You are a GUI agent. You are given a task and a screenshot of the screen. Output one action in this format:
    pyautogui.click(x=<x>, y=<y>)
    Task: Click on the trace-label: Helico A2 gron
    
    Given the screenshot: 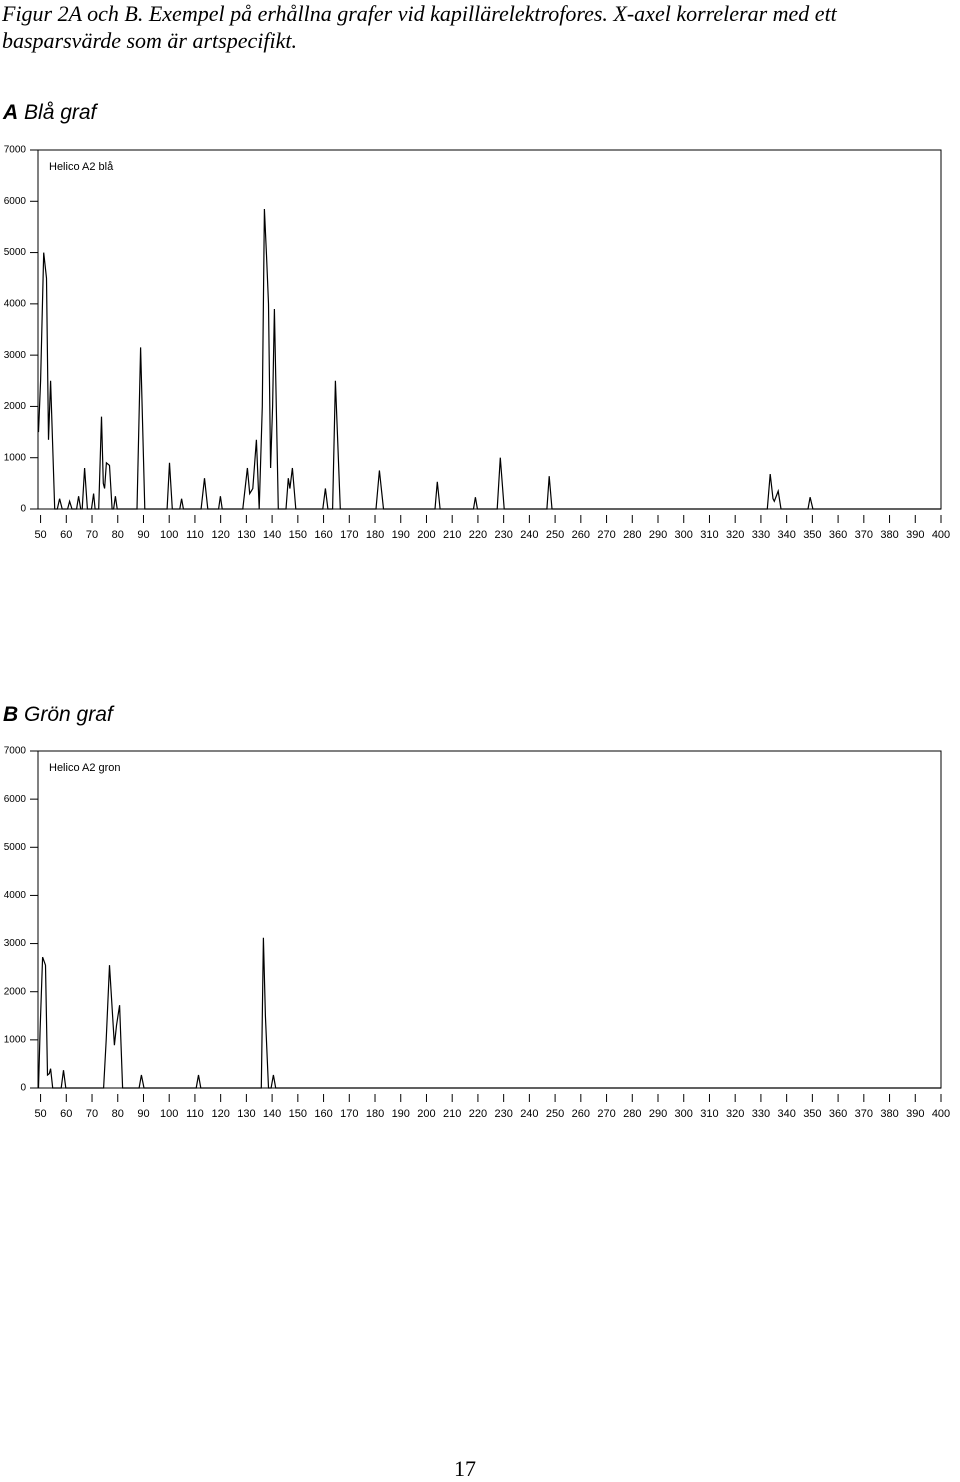 What is the action you would take?
    pyautogui.click(x=85, y=768)
    